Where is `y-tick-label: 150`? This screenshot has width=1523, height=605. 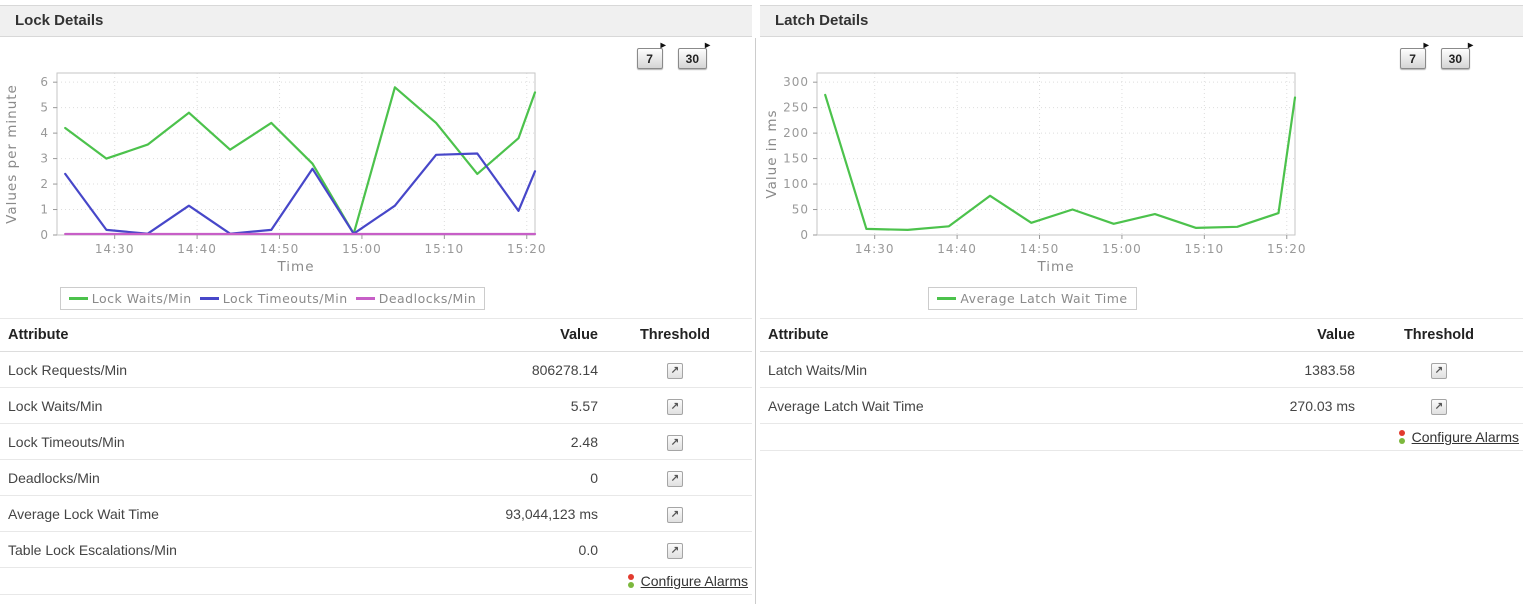 y-tick-label: 150 is located at coordinates (796, 159).